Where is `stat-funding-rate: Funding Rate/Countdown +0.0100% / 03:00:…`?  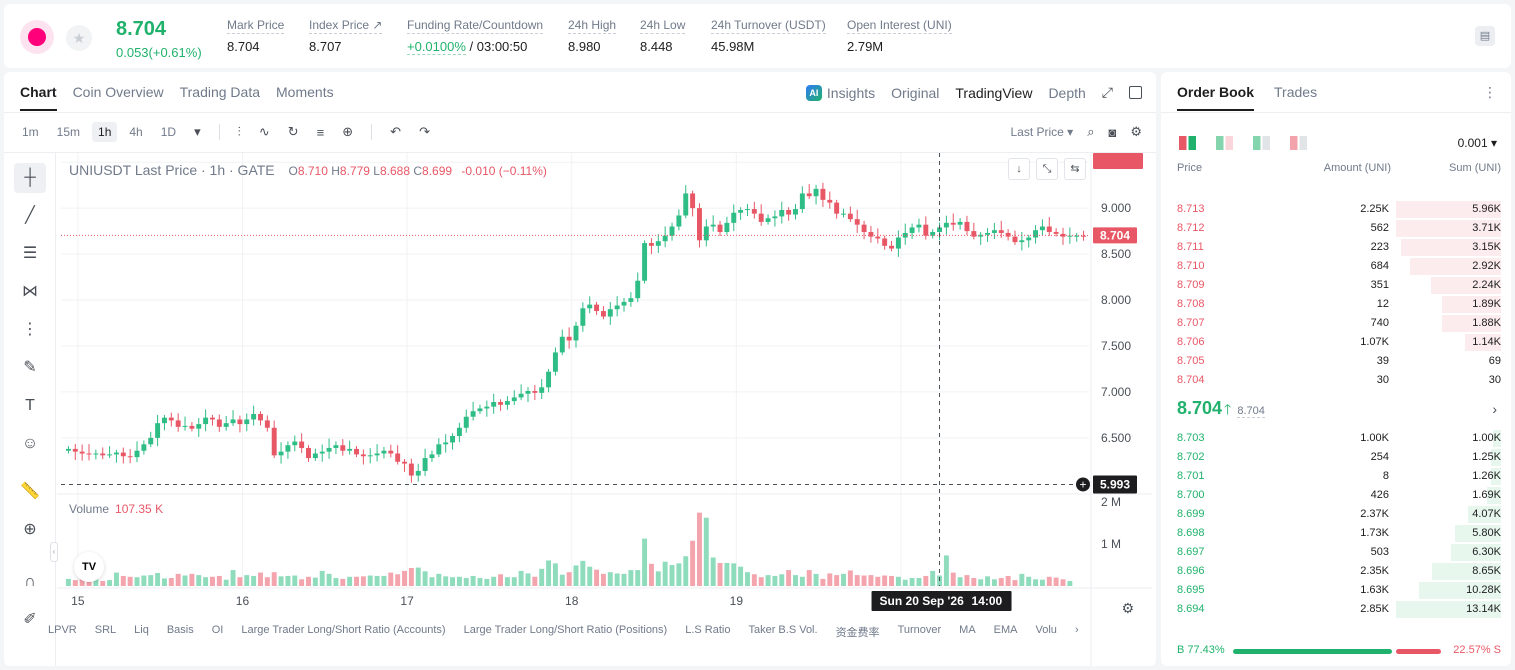 stat-funding-rate: Funding Rate/Countdown +0.0100% / 03:00:… is located at coordinates (475, 36).